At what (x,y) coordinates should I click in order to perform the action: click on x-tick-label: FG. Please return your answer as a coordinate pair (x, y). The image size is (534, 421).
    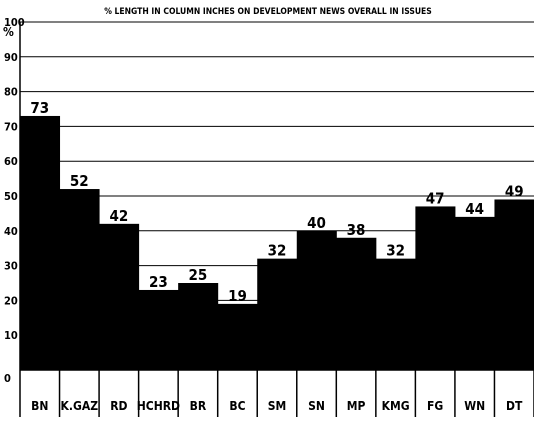
    Looking at the image, I should click on (435, 406).